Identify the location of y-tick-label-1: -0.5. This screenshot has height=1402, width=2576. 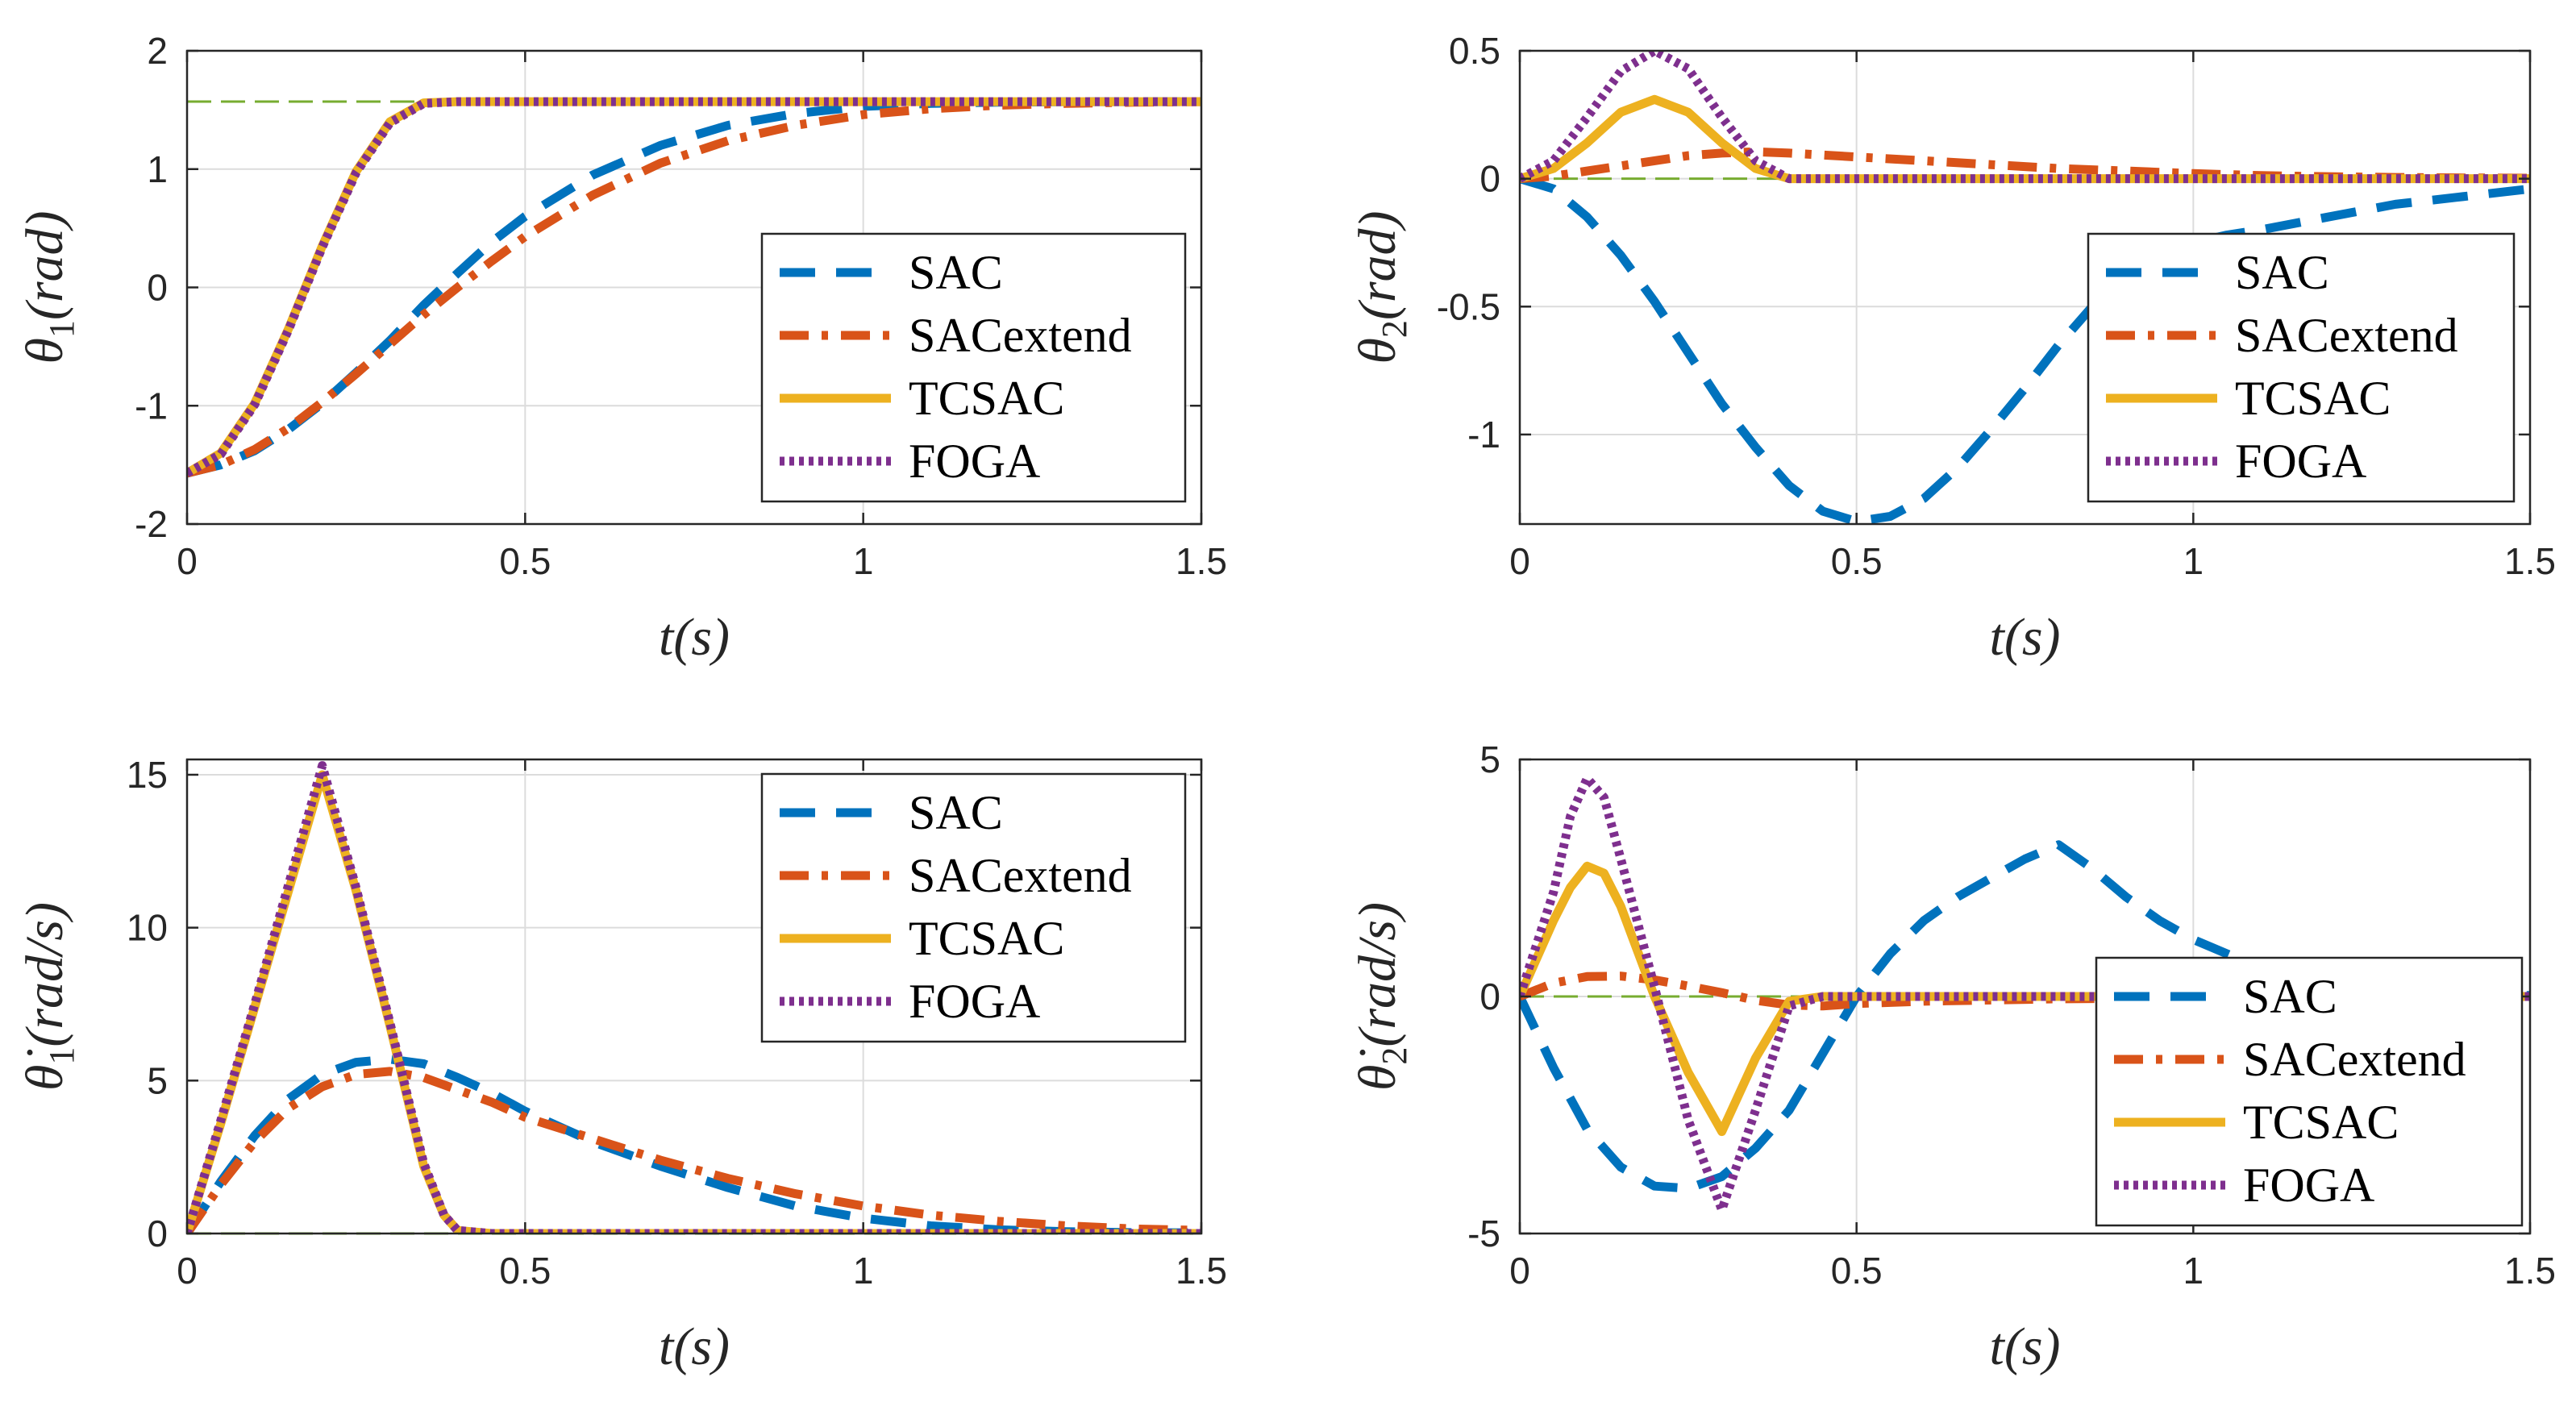
(1468, 306).